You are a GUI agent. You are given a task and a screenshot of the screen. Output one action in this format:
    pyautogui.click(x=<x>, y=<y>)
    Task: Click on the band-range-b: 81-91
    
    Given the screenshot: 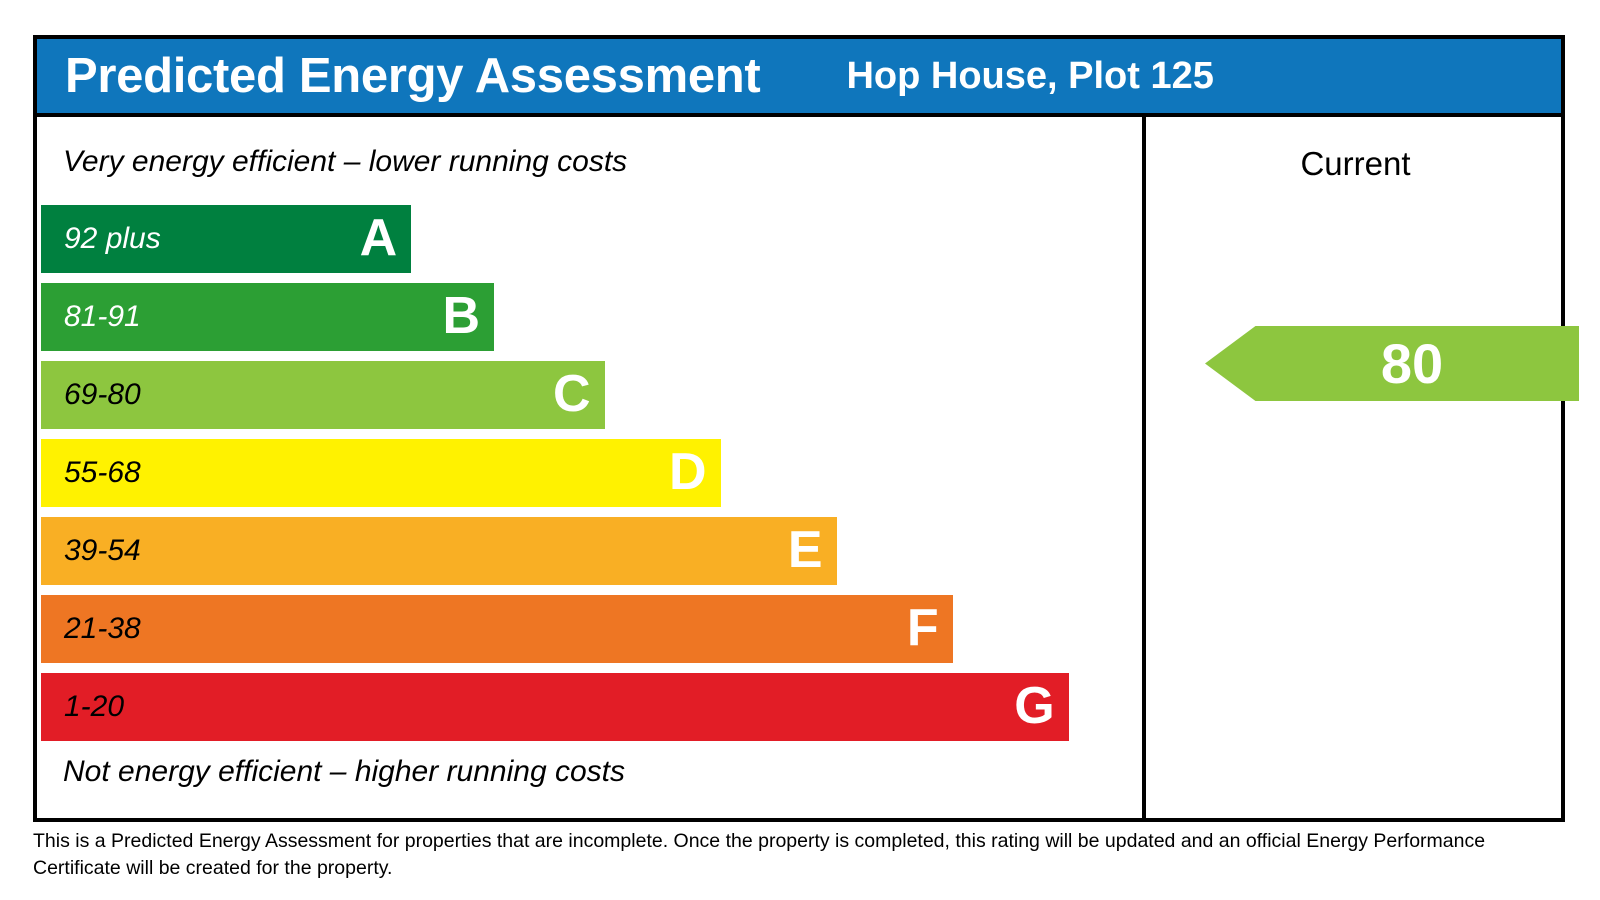 What is the action you would take?
    pyautogui.click(x=102, y=316)
    